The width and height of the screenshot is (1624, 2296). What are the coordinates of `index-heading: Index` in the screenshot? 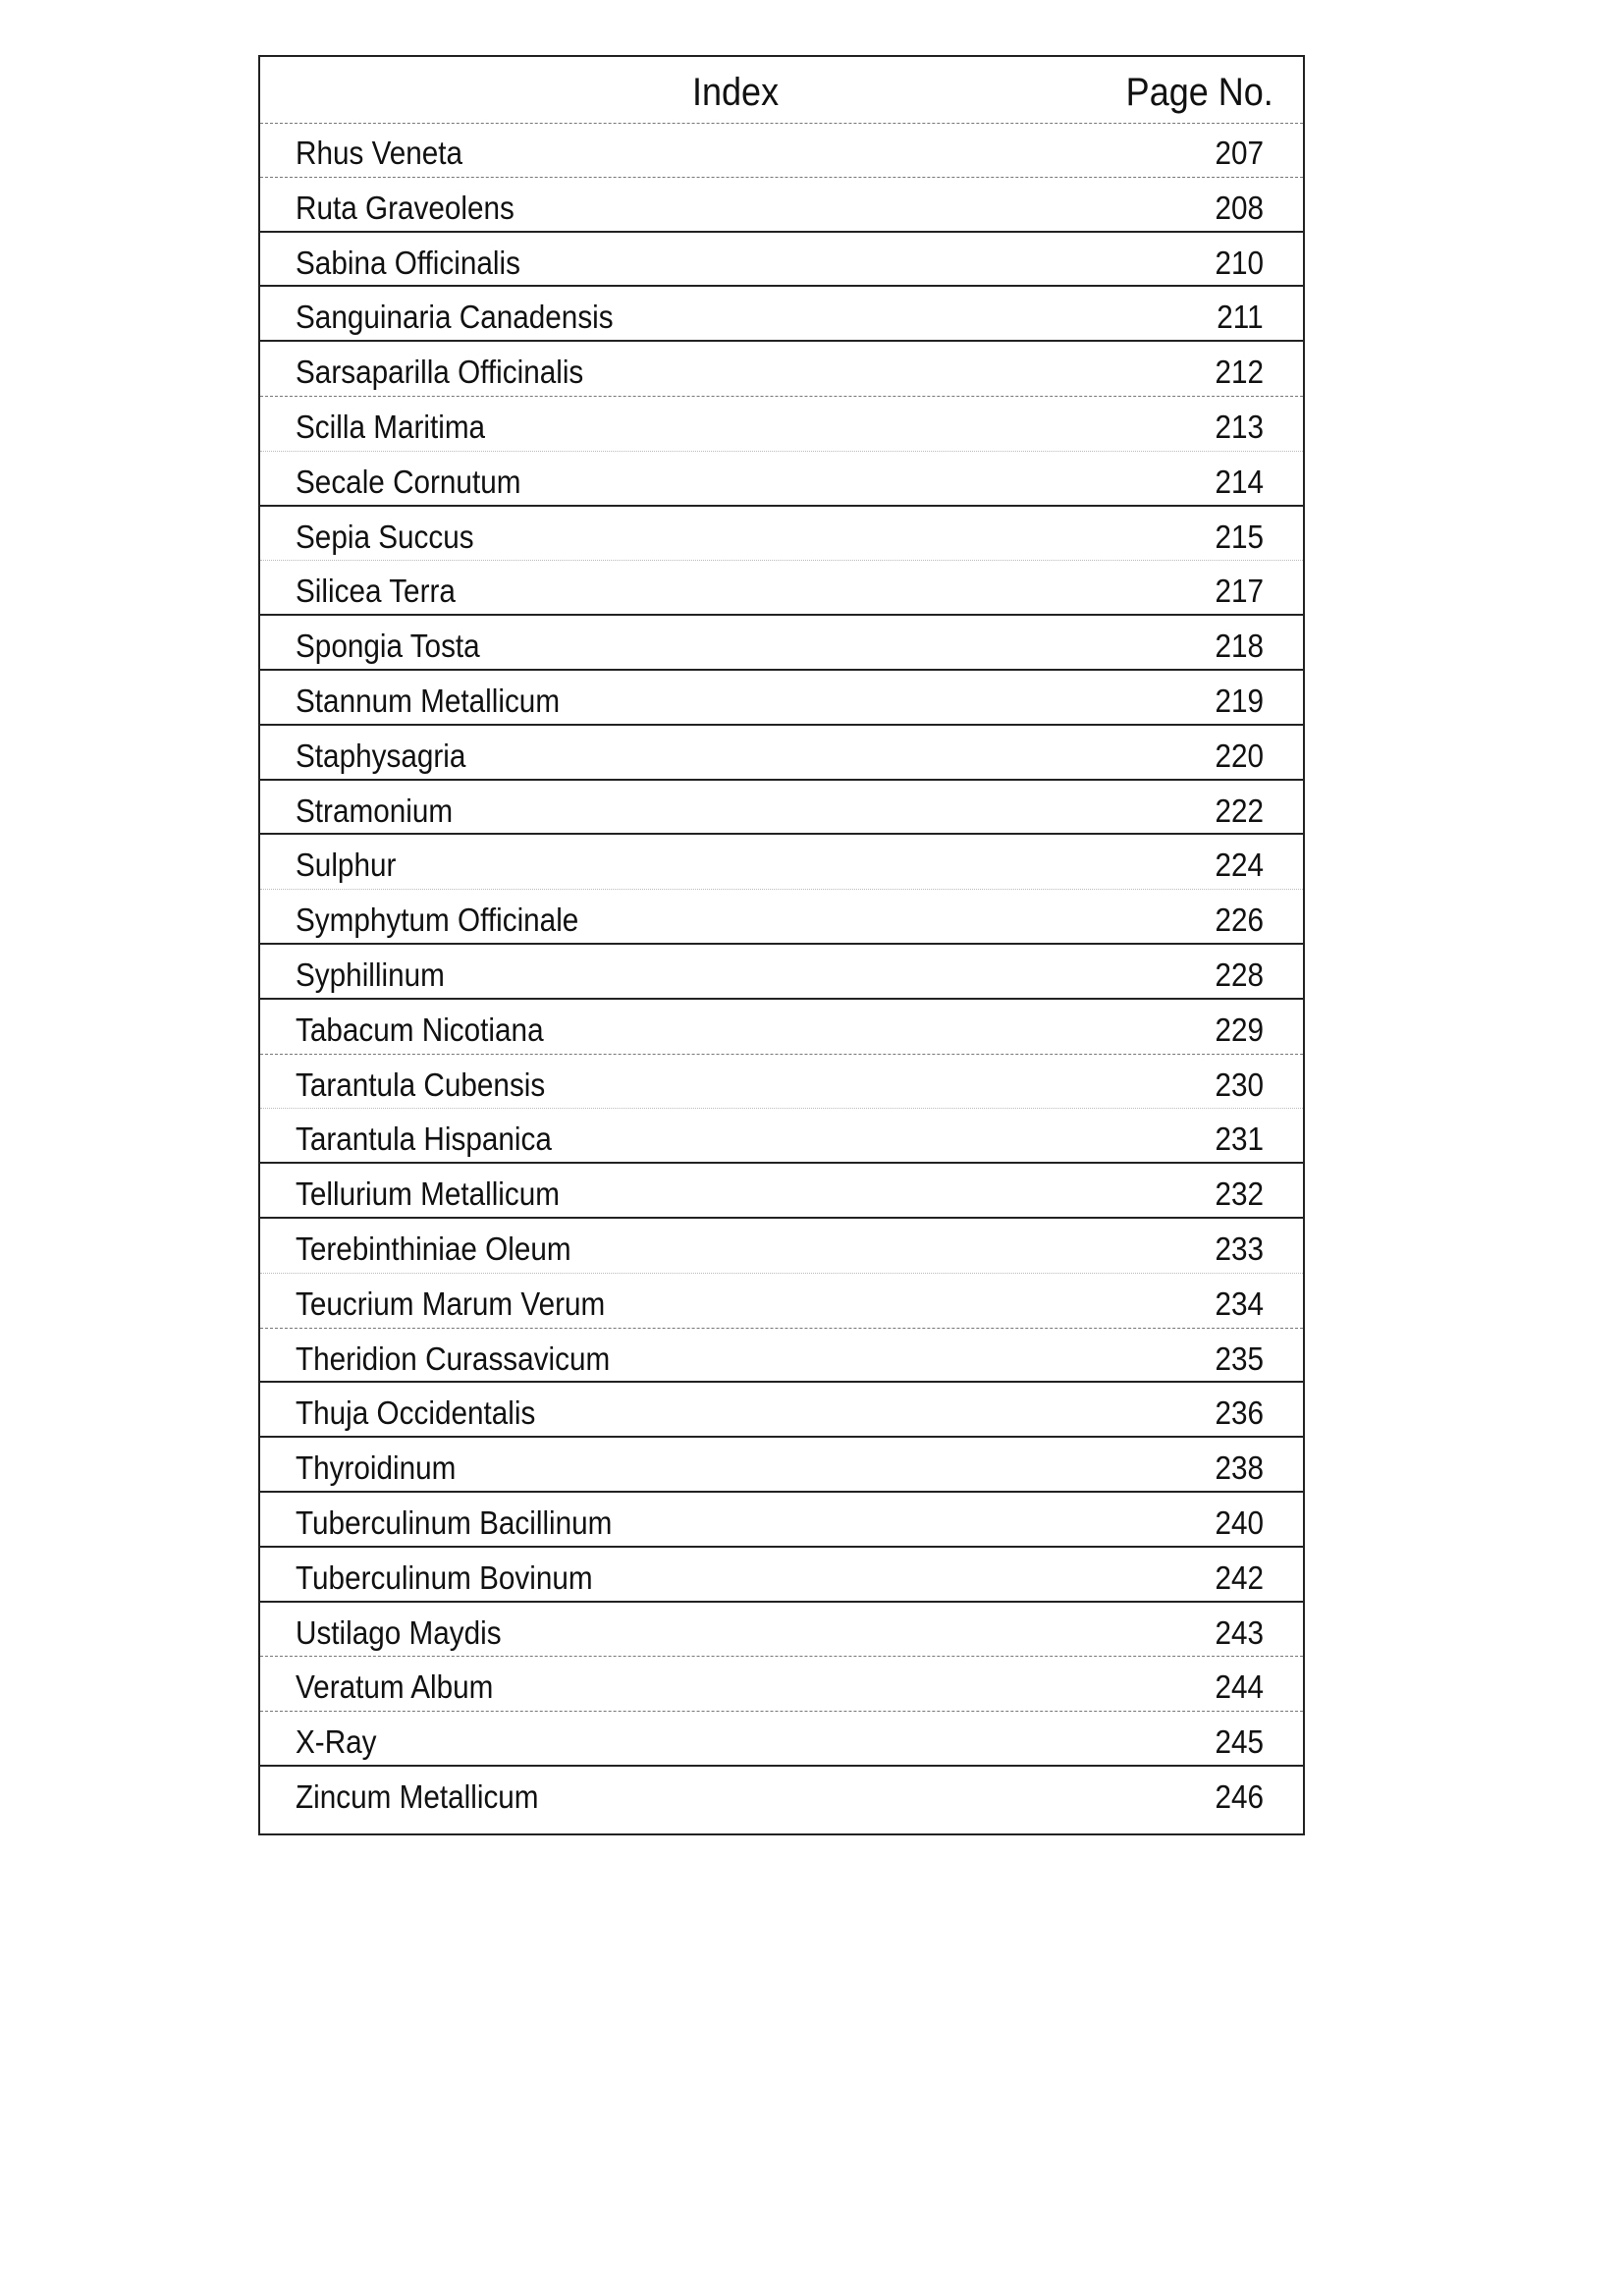 It's located at (736, 92).